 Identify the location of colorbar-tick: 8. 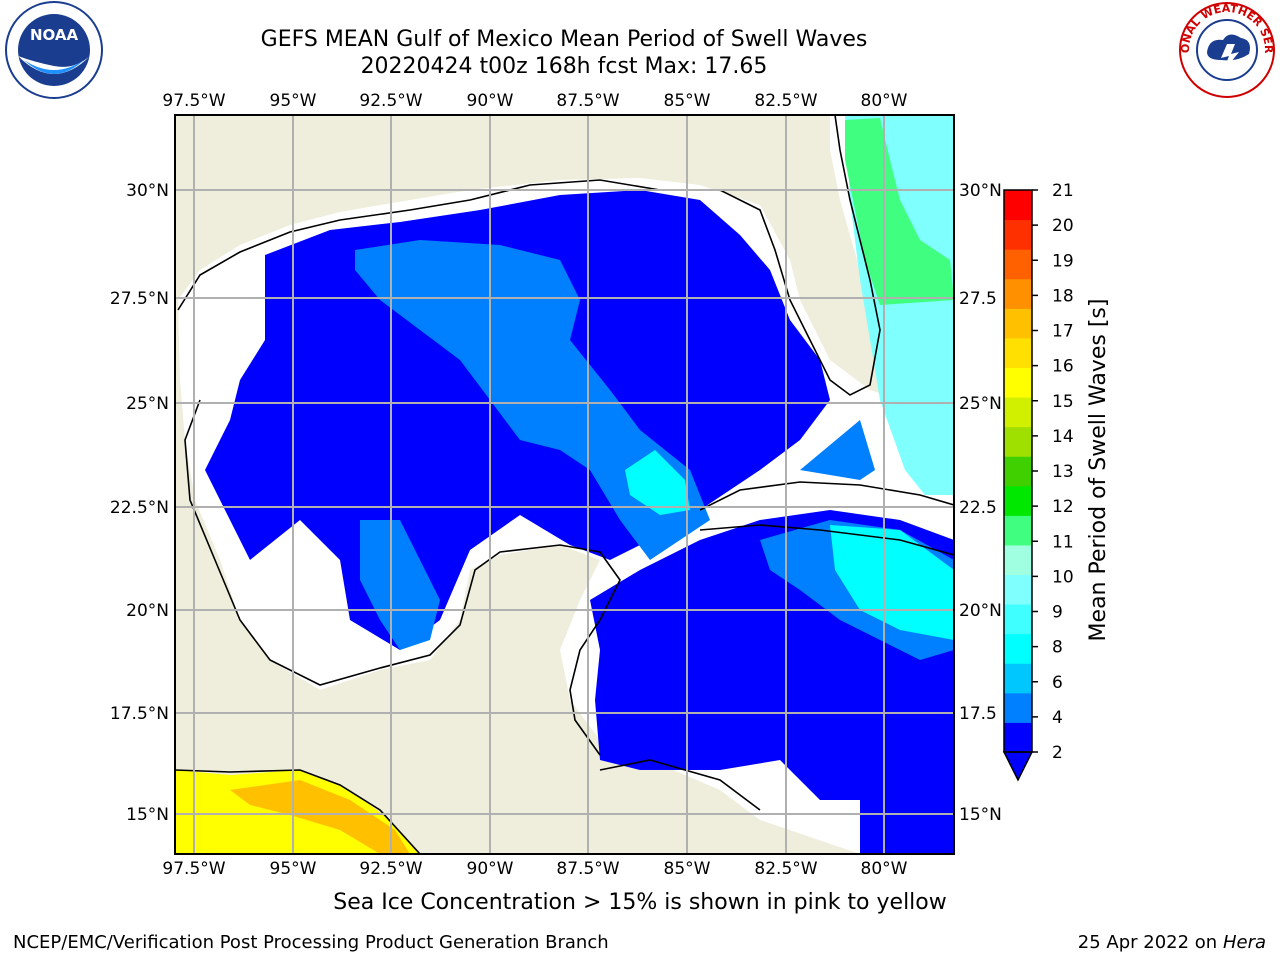
(1057, 648).